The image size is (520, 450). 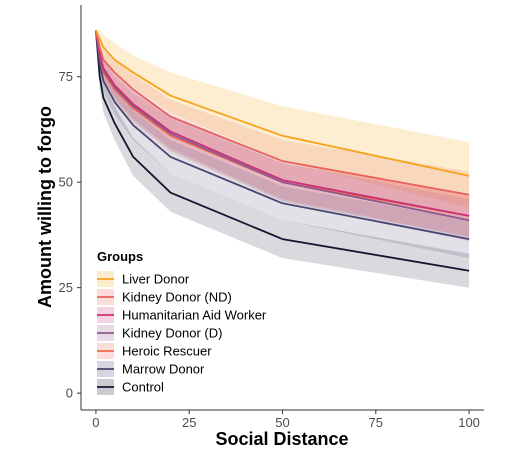 I want to click on x-tick-label: 100, so click(x=469, y=422).